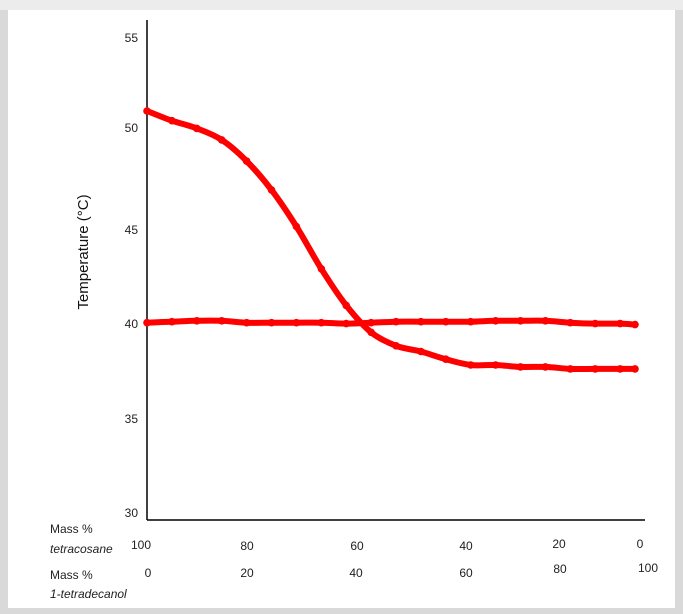 The height and width of the screenshot is (614, 683). Describe the element at coordinates (356, 573) in the screenshot. I see `x-row2-tick: 40` at that location.